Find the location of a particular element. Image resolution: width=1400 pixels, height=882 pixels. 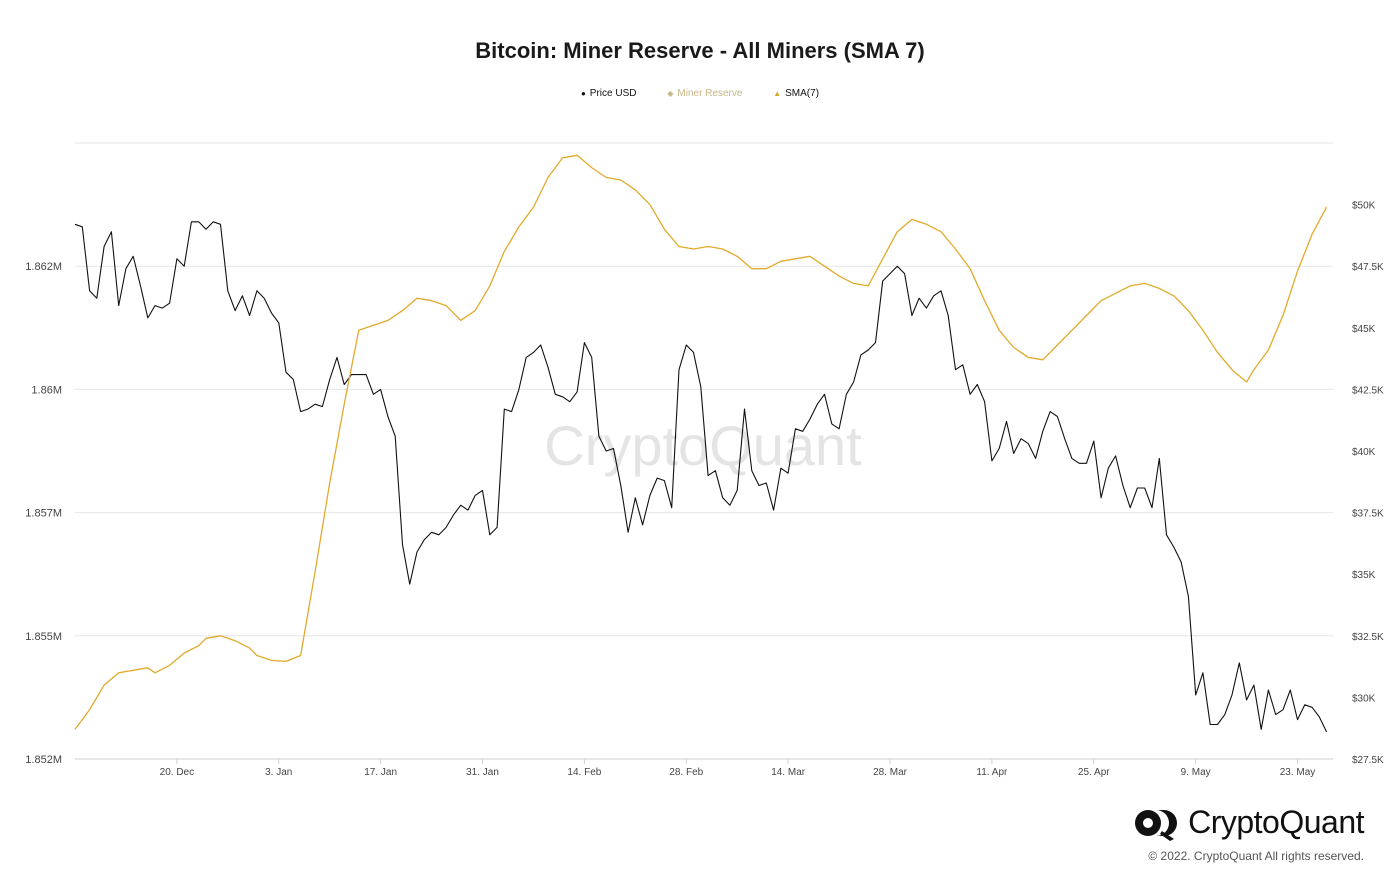

y-right-tick-label: $47.5K is located at coordinates (1368, 267).